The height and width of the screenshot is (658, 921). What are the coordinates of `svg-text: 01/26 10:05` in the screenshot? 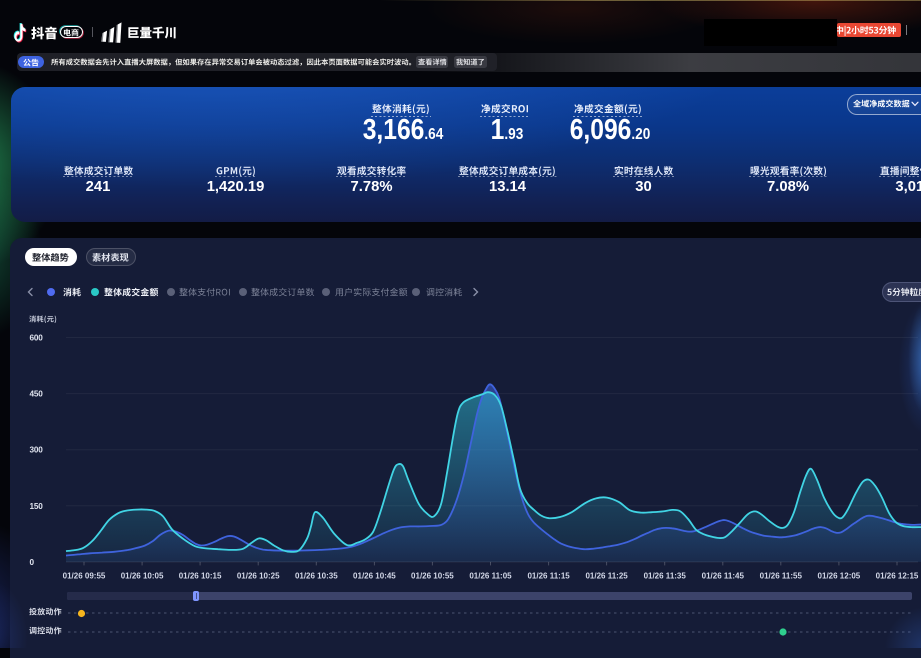 It's located at (142, 576).